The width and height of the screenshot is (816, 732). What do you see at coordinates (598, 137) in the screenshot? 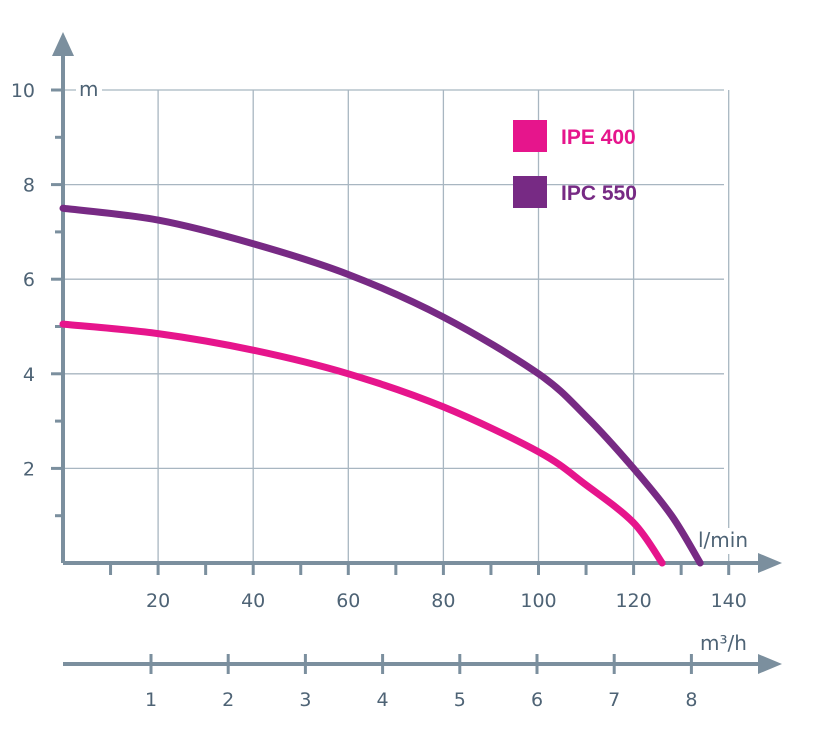
I see `legend-label-ipe-400: IPE 400` at bounding box center [598, 137].